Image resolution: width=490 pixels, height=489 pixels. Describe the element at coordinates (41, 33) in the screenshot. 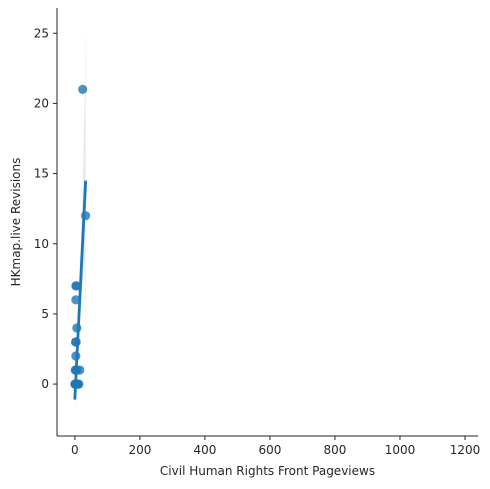

I see `y-tick-label: 25` at that location.